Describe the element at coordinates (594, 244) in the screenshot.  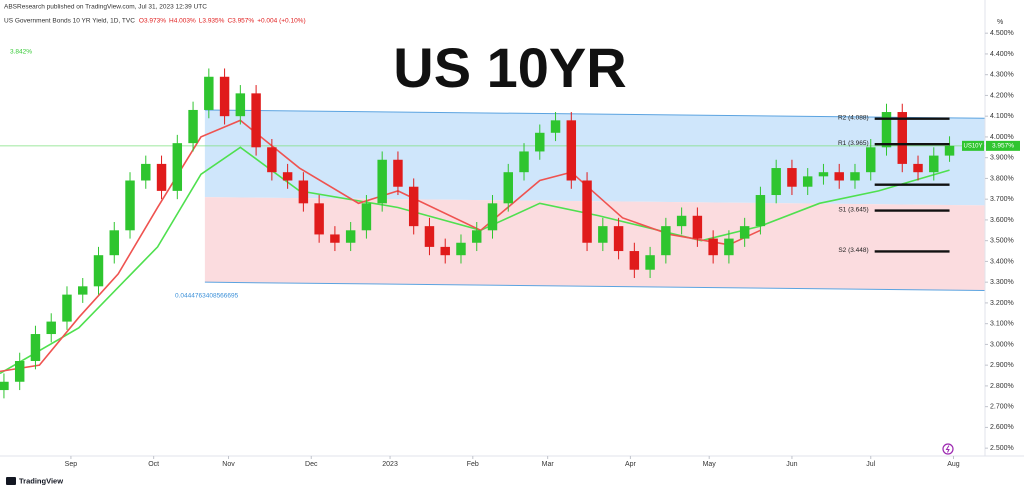
I see `channel-lower-fill` at that location.